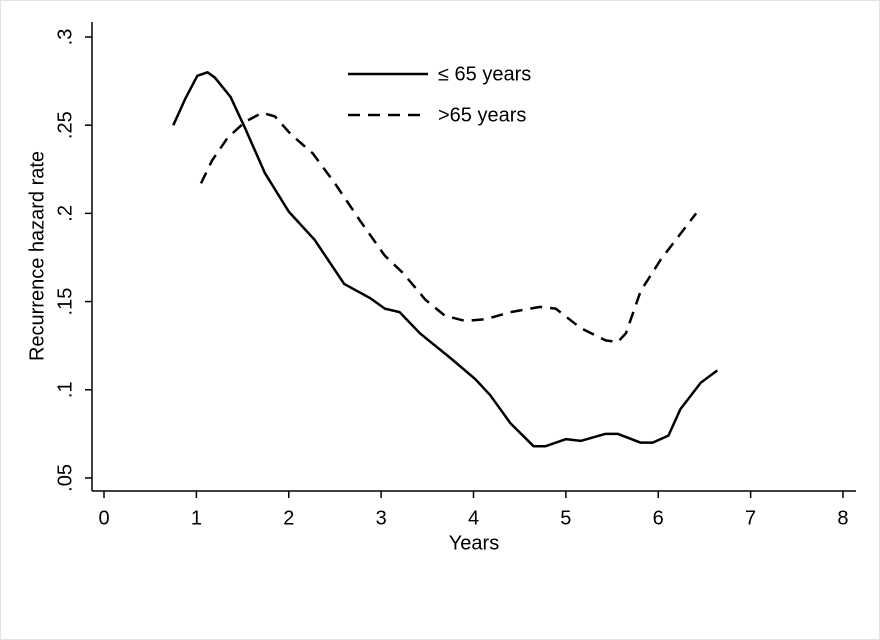 The image size is (880, 640). Describe the element at coordinates (37, 256) in the screenshot. I see `y-axis-label: Recurrence hazard rate` at that location.